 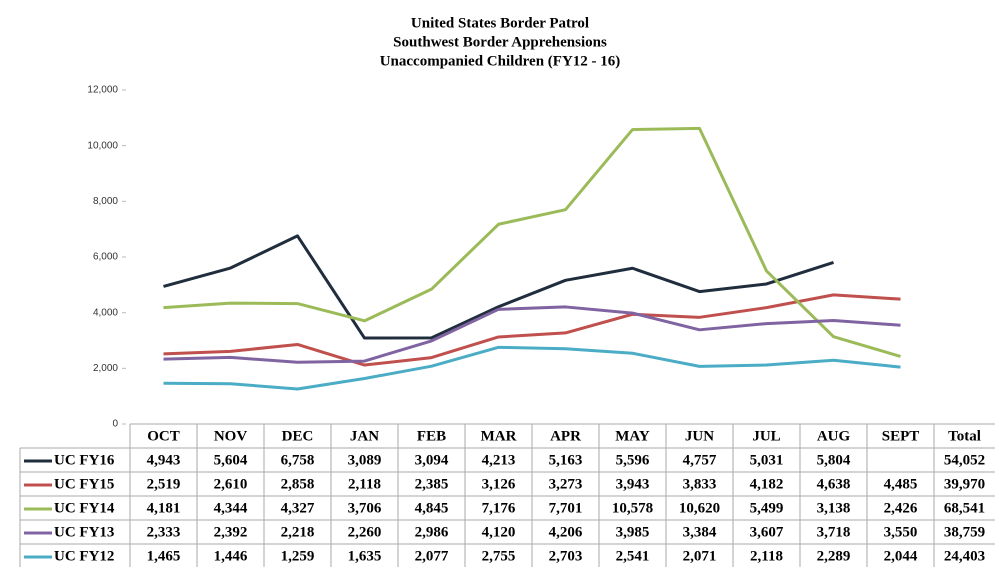 What do you see at coordinates (432, 508) in the screenshot?
I see `table-value: 4,845` at bounding box center [432, 508].